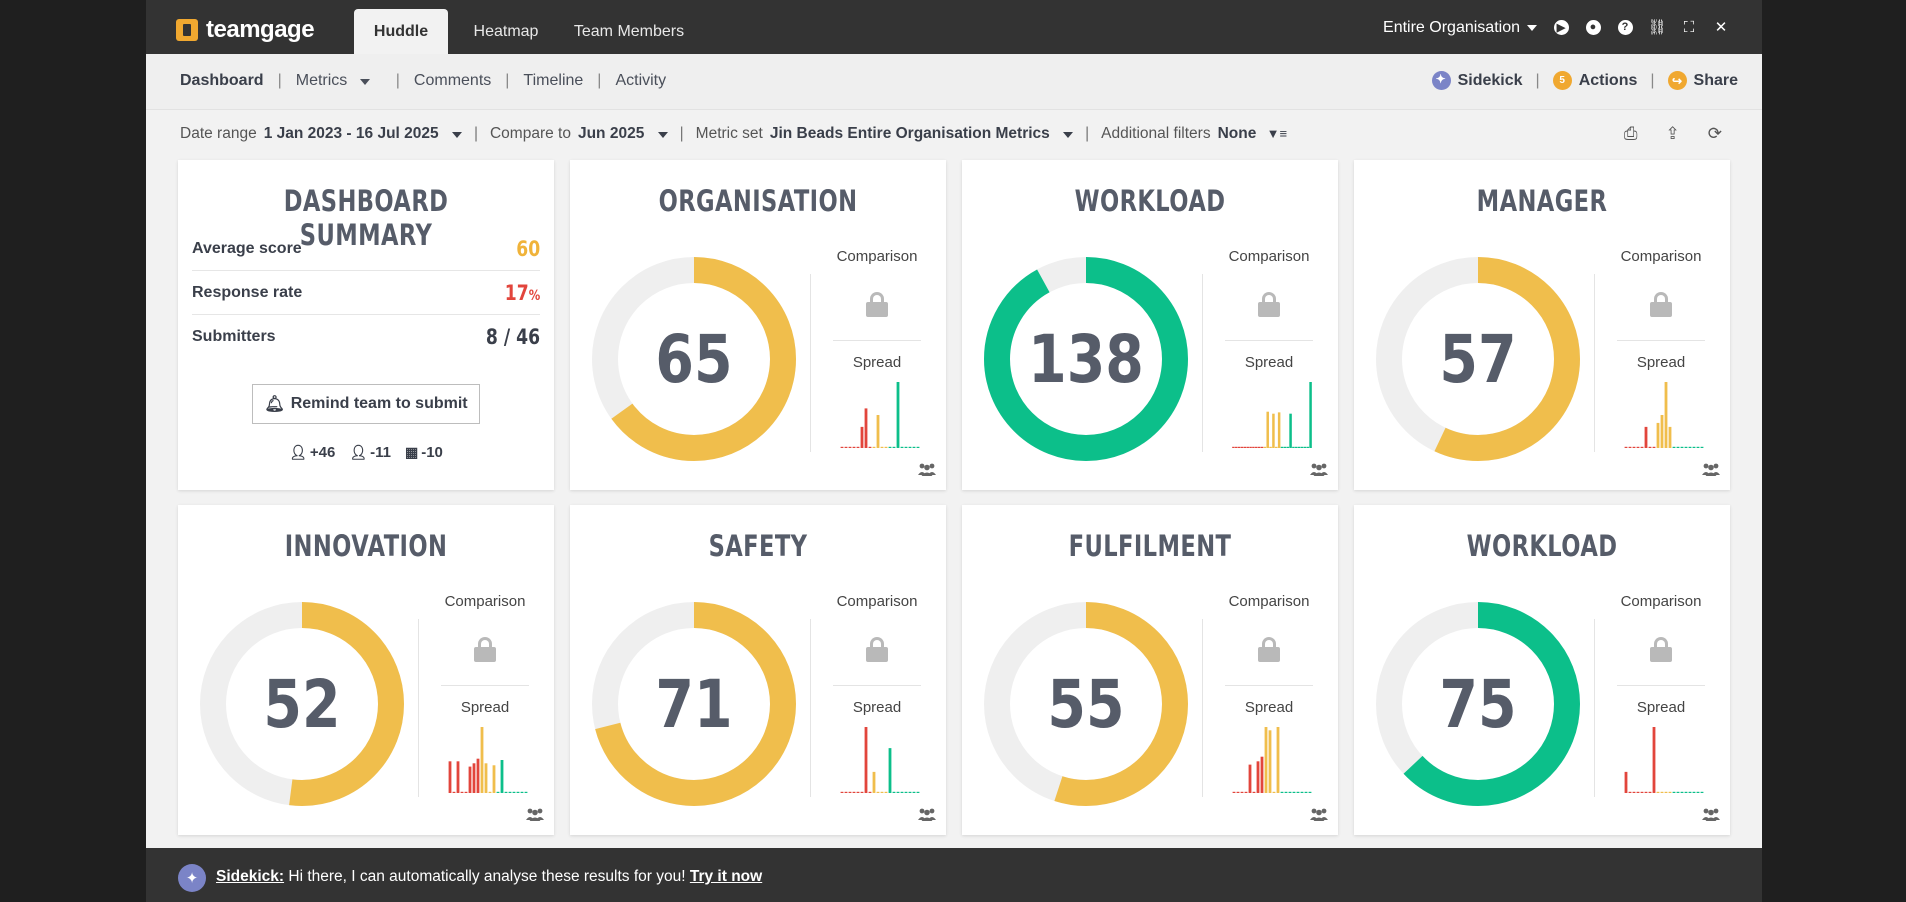 The image size is (1906, 902). I want to click on metric-card-safety: SAFETY 71 Comparison Spread, so click(758, 670).